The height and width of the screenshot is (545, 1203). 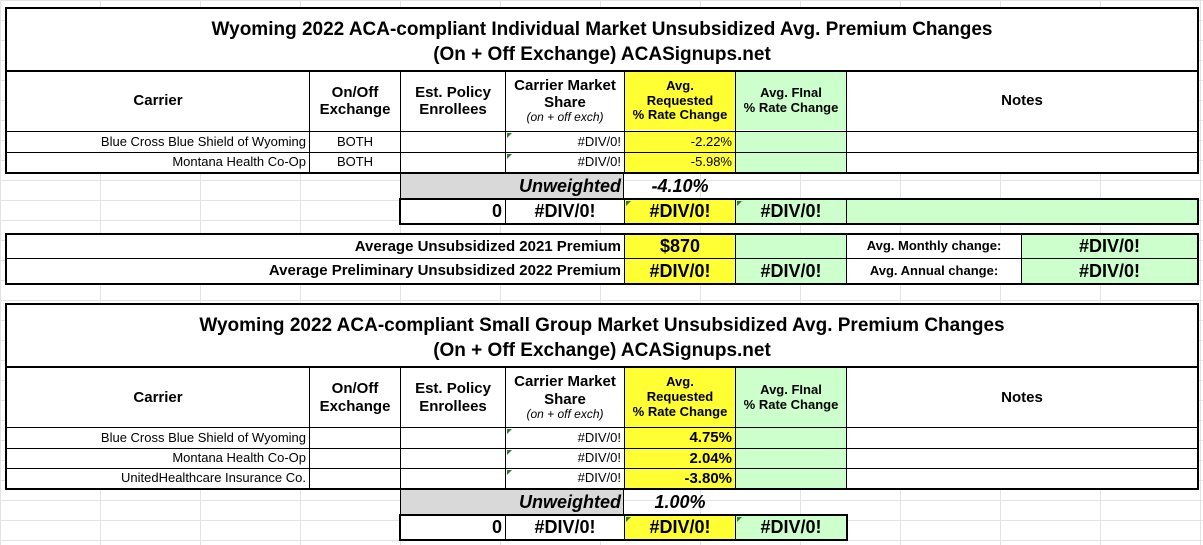 I want to click on ind-header-requested: Avg. Requested% Rate Change, so click(x=680, y=100).